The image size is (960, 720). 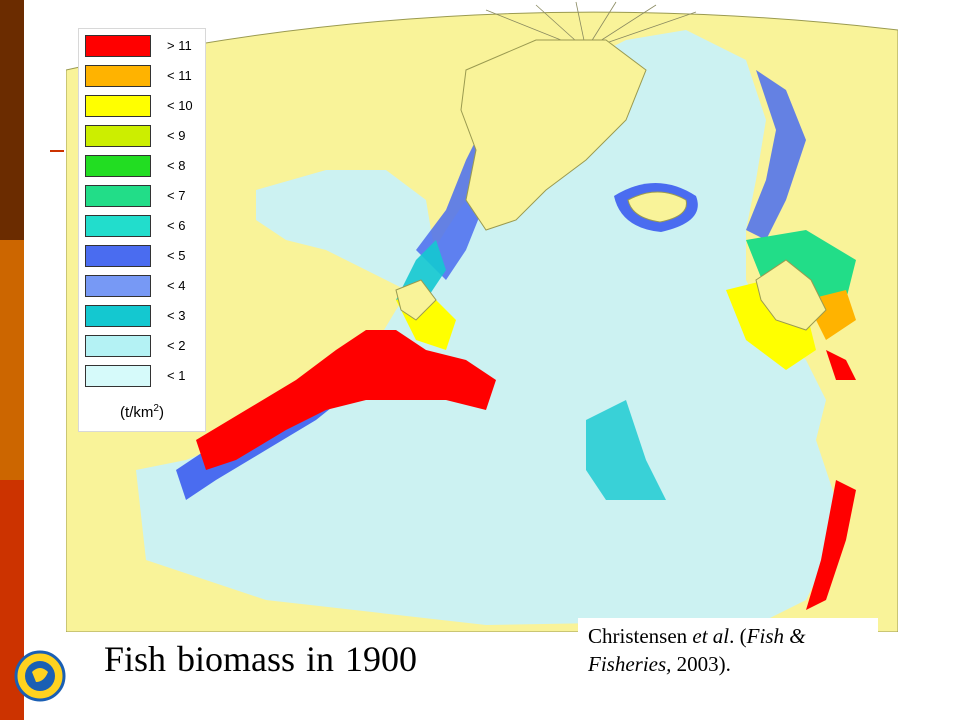 I want to click on mid-atlantic-cyan-patch, so click(x=626, y=450).